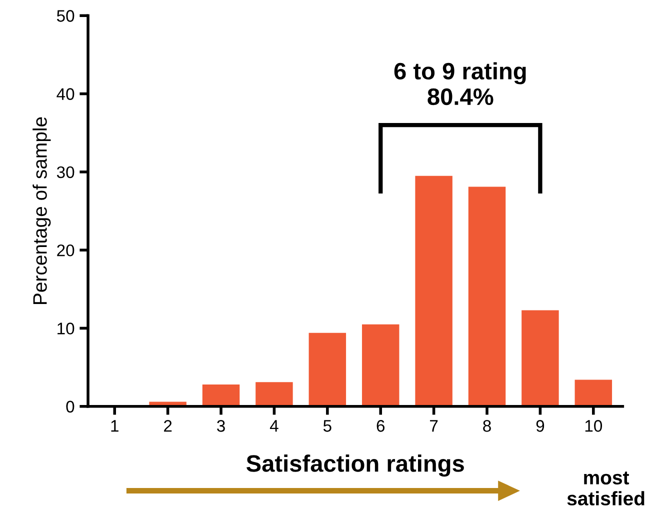 The width and height of the screenshot is (652, 521). What do you see at coordinates (540, 426) in the screenshot?
I see `x-tick-label: 9` at bounding box center [540, 426].